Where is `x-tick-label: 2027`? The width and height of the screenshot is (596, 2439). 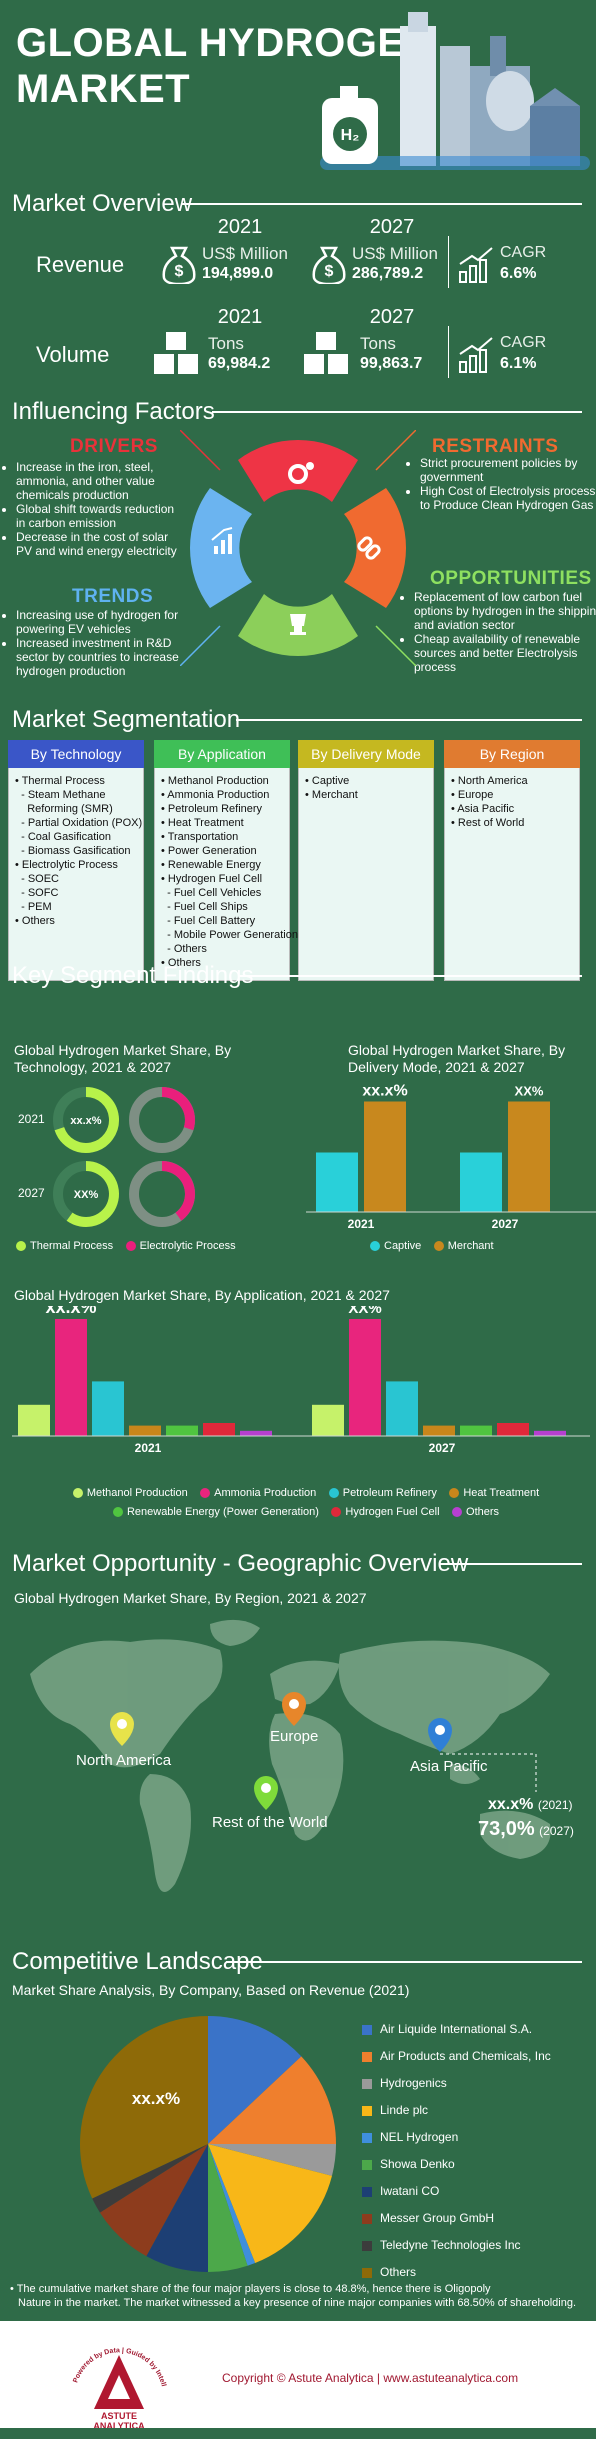
x-tick-label: 2027 is located at coordinates (505, 1224).